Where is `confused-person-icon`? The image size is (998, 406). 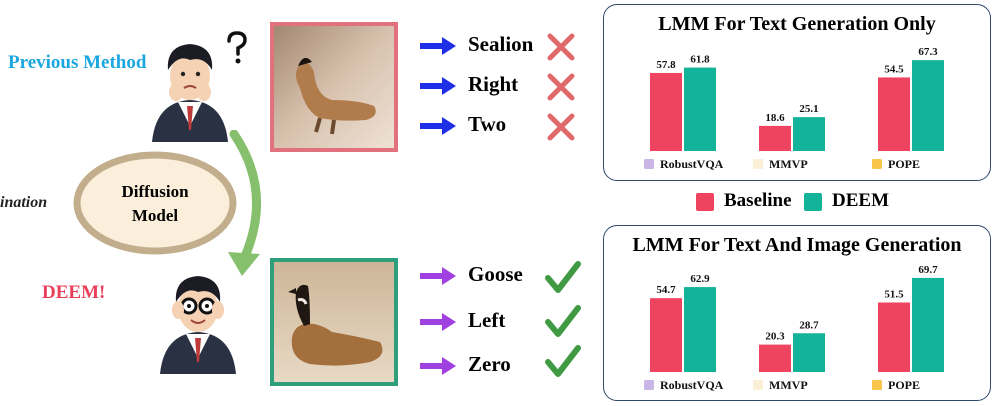 confused-person-icon is located at coordinates (190, 93).